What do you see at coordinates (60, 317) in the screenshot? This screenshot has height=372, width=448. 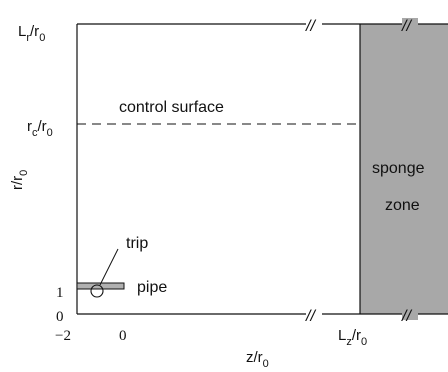 I see `y-tick-0: 0` at bounding box center [60, 317].